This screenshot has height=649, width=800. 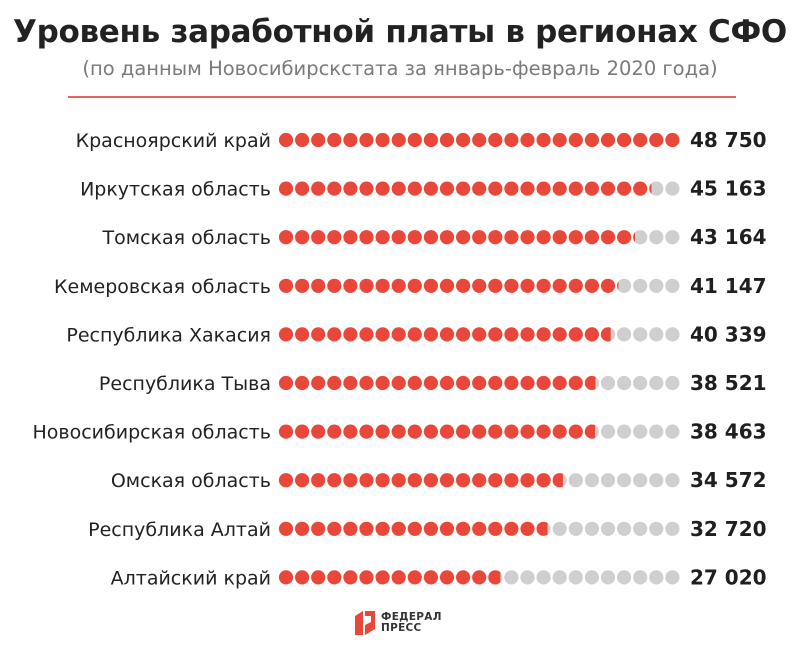 What do you see at coordinates (162, 287) in the screenshot?
I see `category-label: Кемеровская область` at bounding box center [162, 287].